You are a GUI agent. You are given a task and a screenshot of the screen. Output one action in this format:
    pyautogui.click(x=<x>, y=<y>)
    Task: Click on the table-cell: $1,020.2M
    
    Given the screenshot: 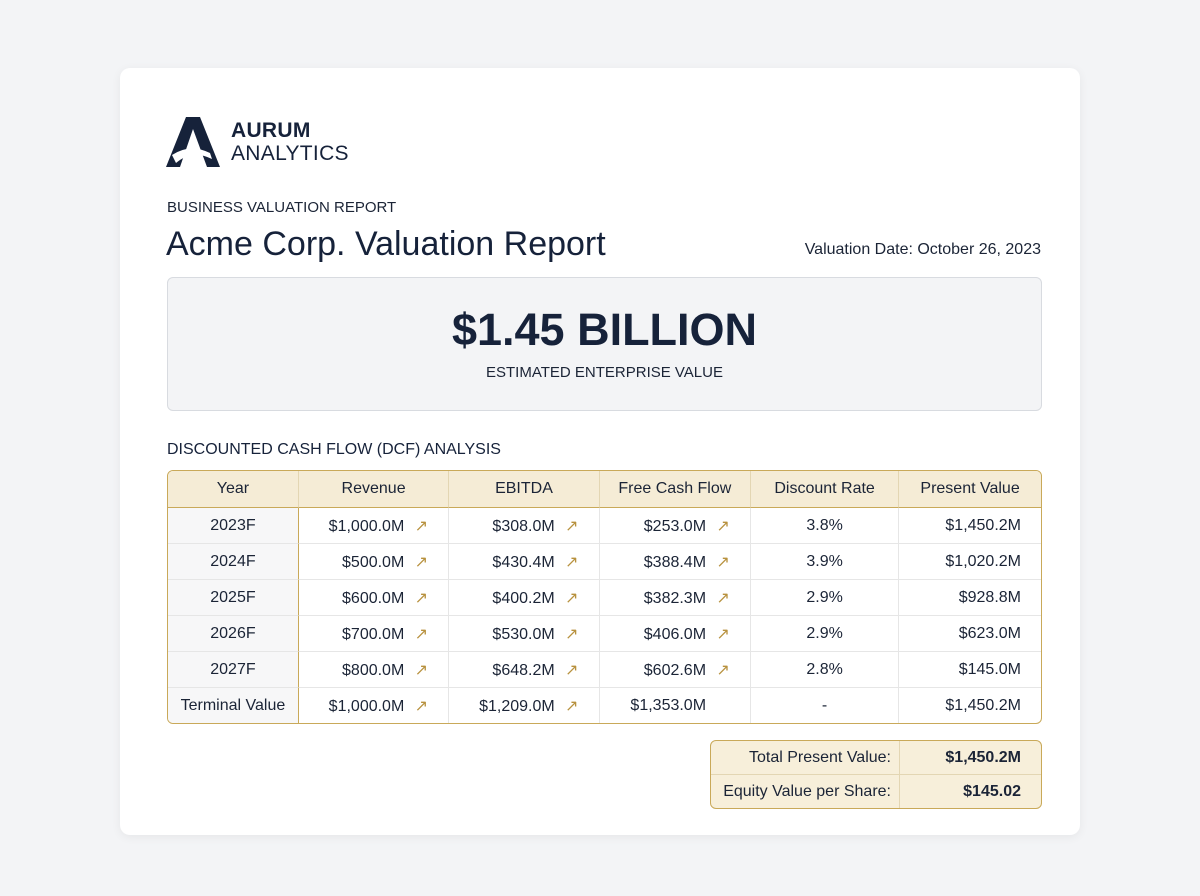 What is the action you would take?
    pyautogui.click(x=970, y=561)
    